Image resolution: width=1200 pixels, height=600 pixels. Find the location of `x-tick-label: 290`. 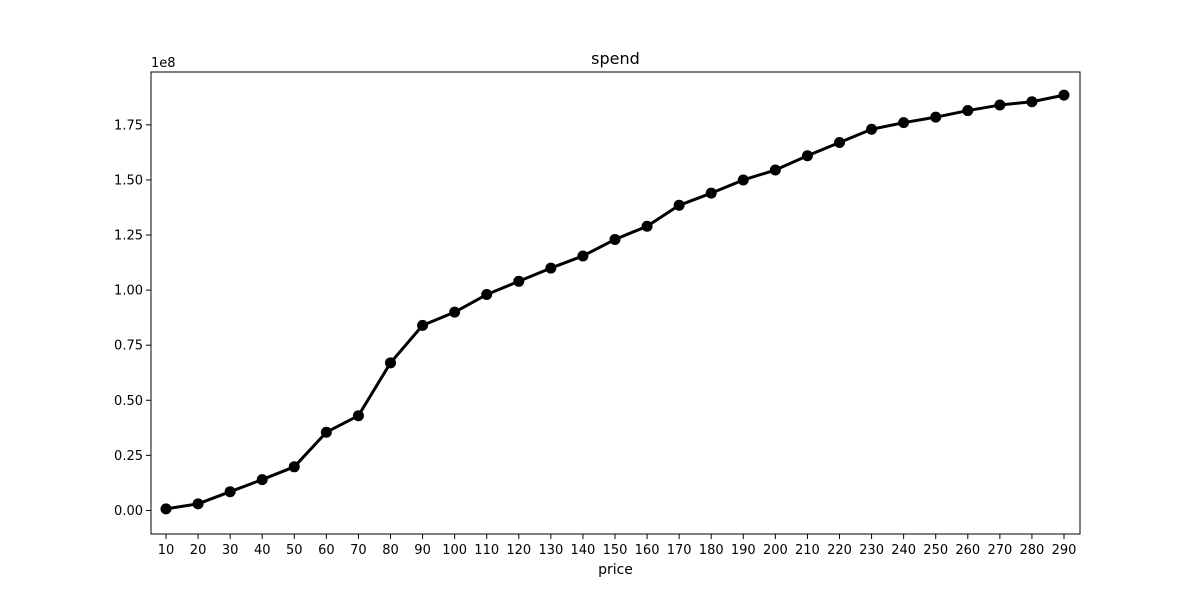

x-tick-label: 290 is located at coordinates (1064, 550).